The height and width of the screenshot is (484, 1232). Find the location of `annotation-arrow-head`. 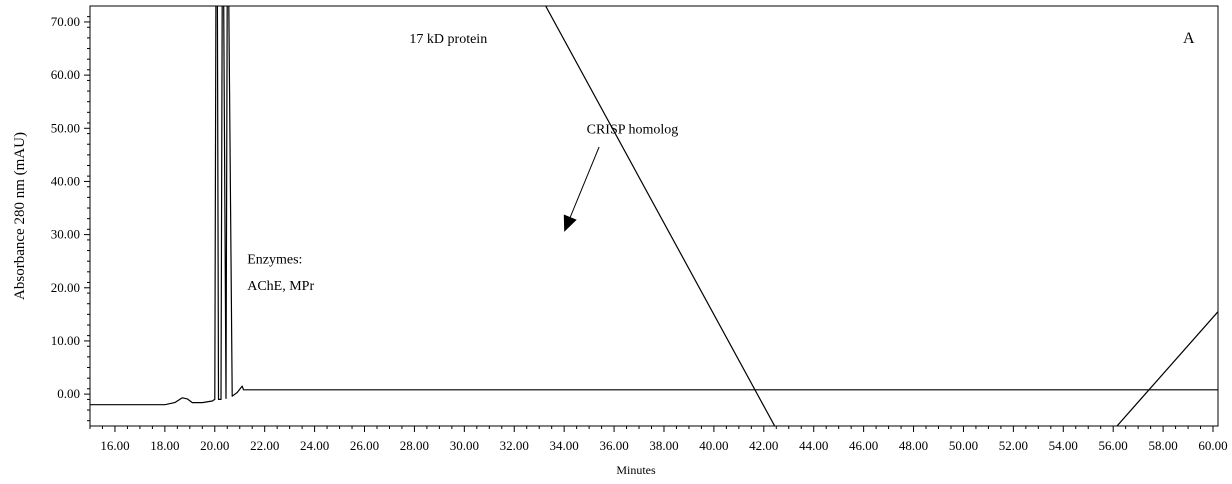

annotation-arrow-head is located at coordinates (570, 223).